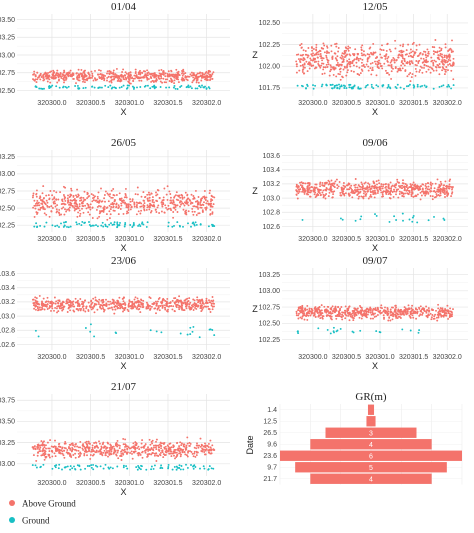  I want to click on x-axis-label: X, so click(123, 366).